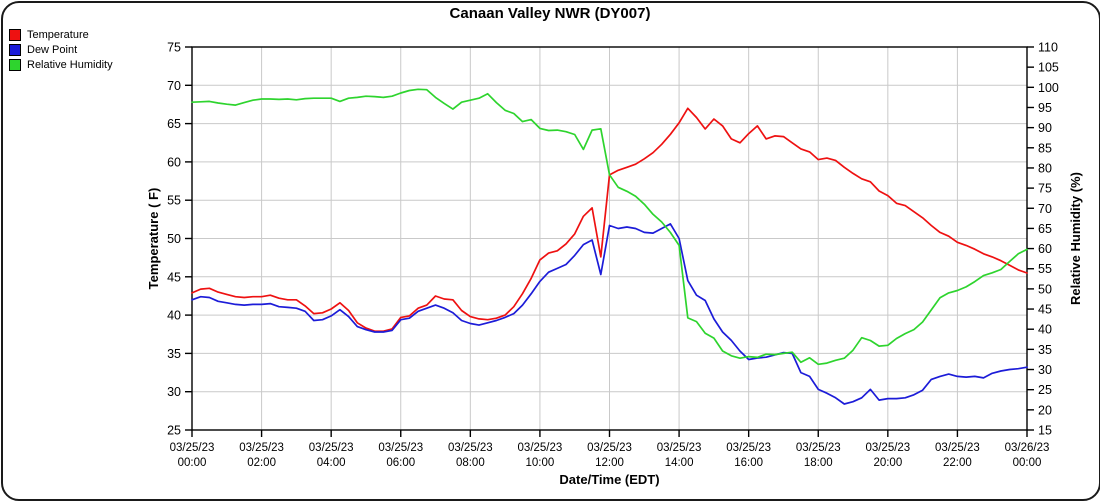 The image size is (1100, 501). What do you see at coordinates (1045, 390) in the screenshot?
I see `right-tick-label: 25` at bounding box center [1045, 390].